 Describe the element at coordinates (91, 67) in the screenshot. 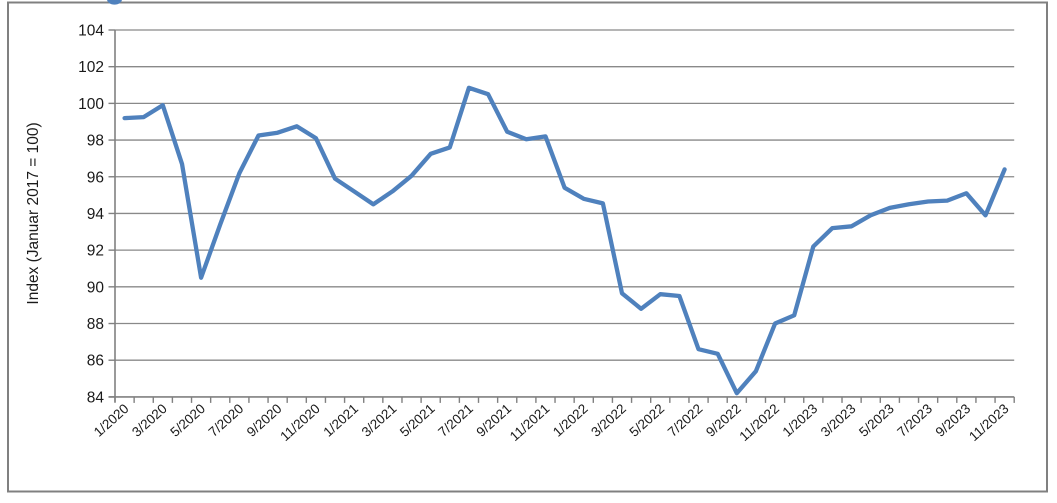

I see `y-tick-label: 102` at that location.